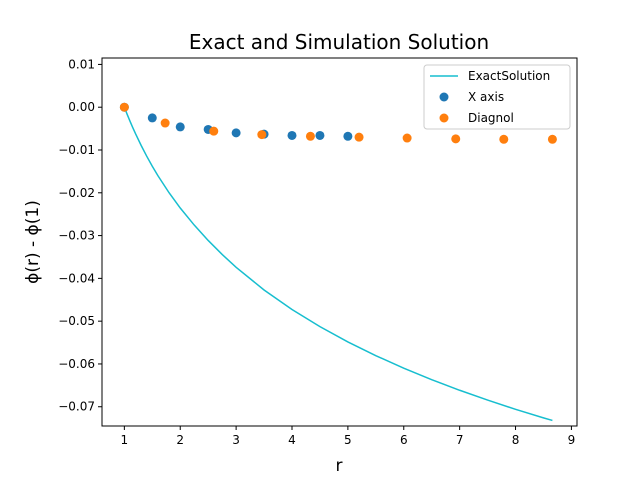  Describe the element at coordinates (509, 76) in the screenshot. I see `legend-label: ExactSolution` at that location.